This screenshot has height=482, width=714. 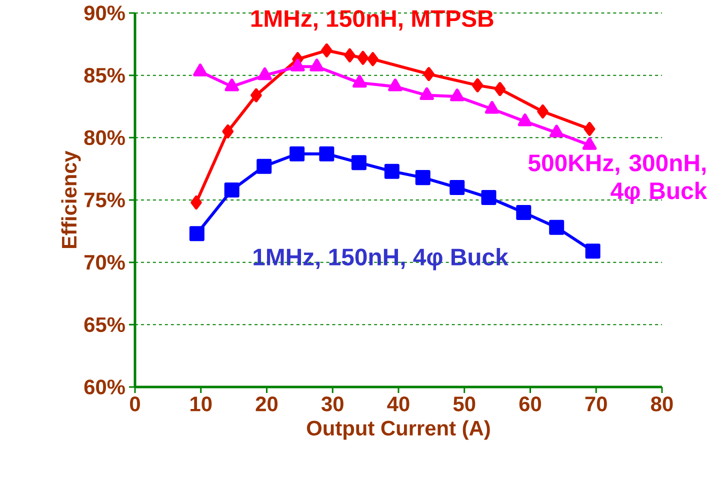 I want to click on x-tick-label: 40, so click(x=398, y=404).